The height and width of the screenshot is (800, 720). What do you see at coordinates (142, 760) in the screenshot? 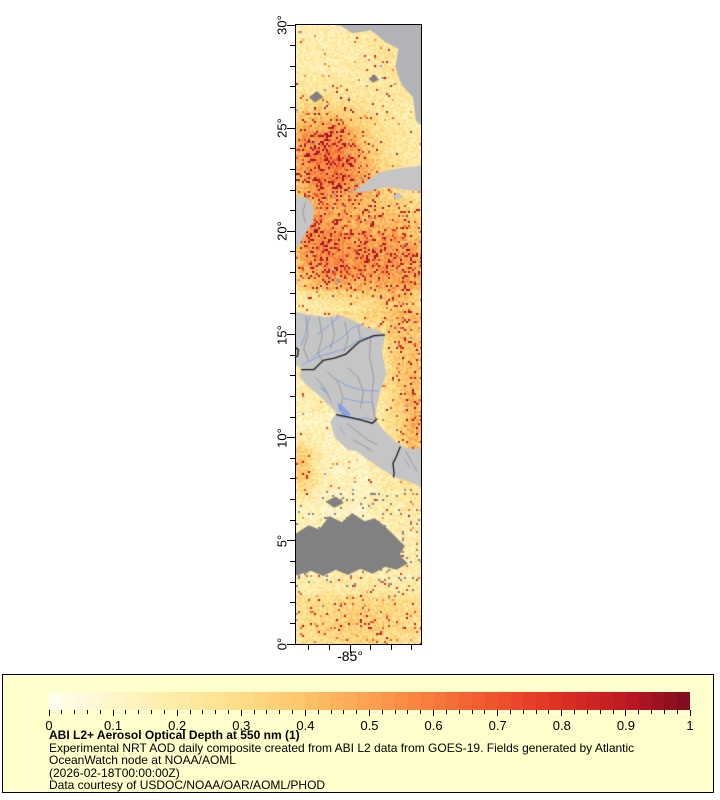
I see `legend-description-line: OceanWatch node at NOAA/AOML` at bounding box center [142, 760].